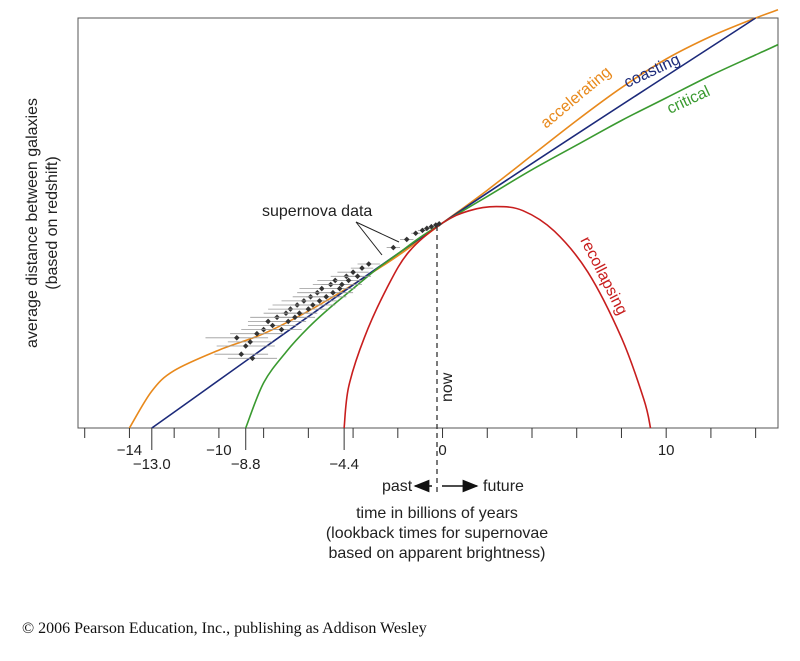  Describe the element at coordinates (436, 553) in the screenshot. I see `x-axis-title-line-3: based on apparent brightness)` at that location.